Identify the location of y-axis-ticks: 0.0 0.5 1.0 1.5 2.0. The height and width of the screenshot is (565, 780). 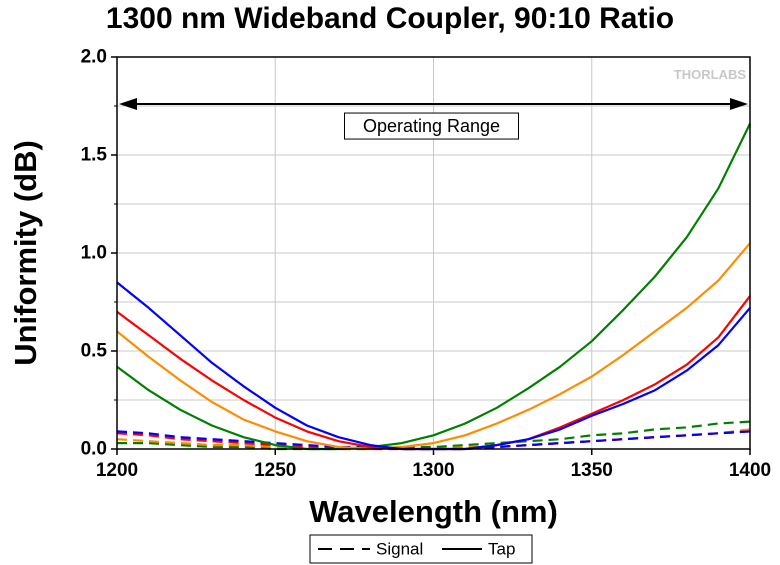
(99, 253).